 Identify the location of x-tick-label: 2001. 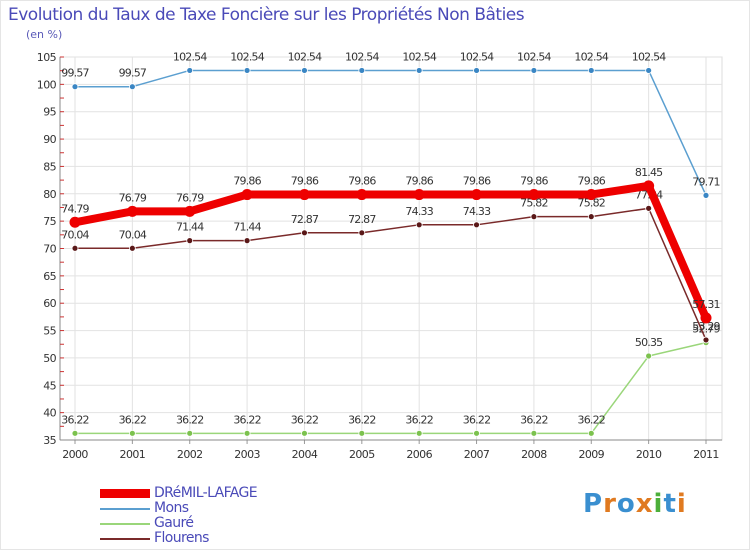
(133, 454).